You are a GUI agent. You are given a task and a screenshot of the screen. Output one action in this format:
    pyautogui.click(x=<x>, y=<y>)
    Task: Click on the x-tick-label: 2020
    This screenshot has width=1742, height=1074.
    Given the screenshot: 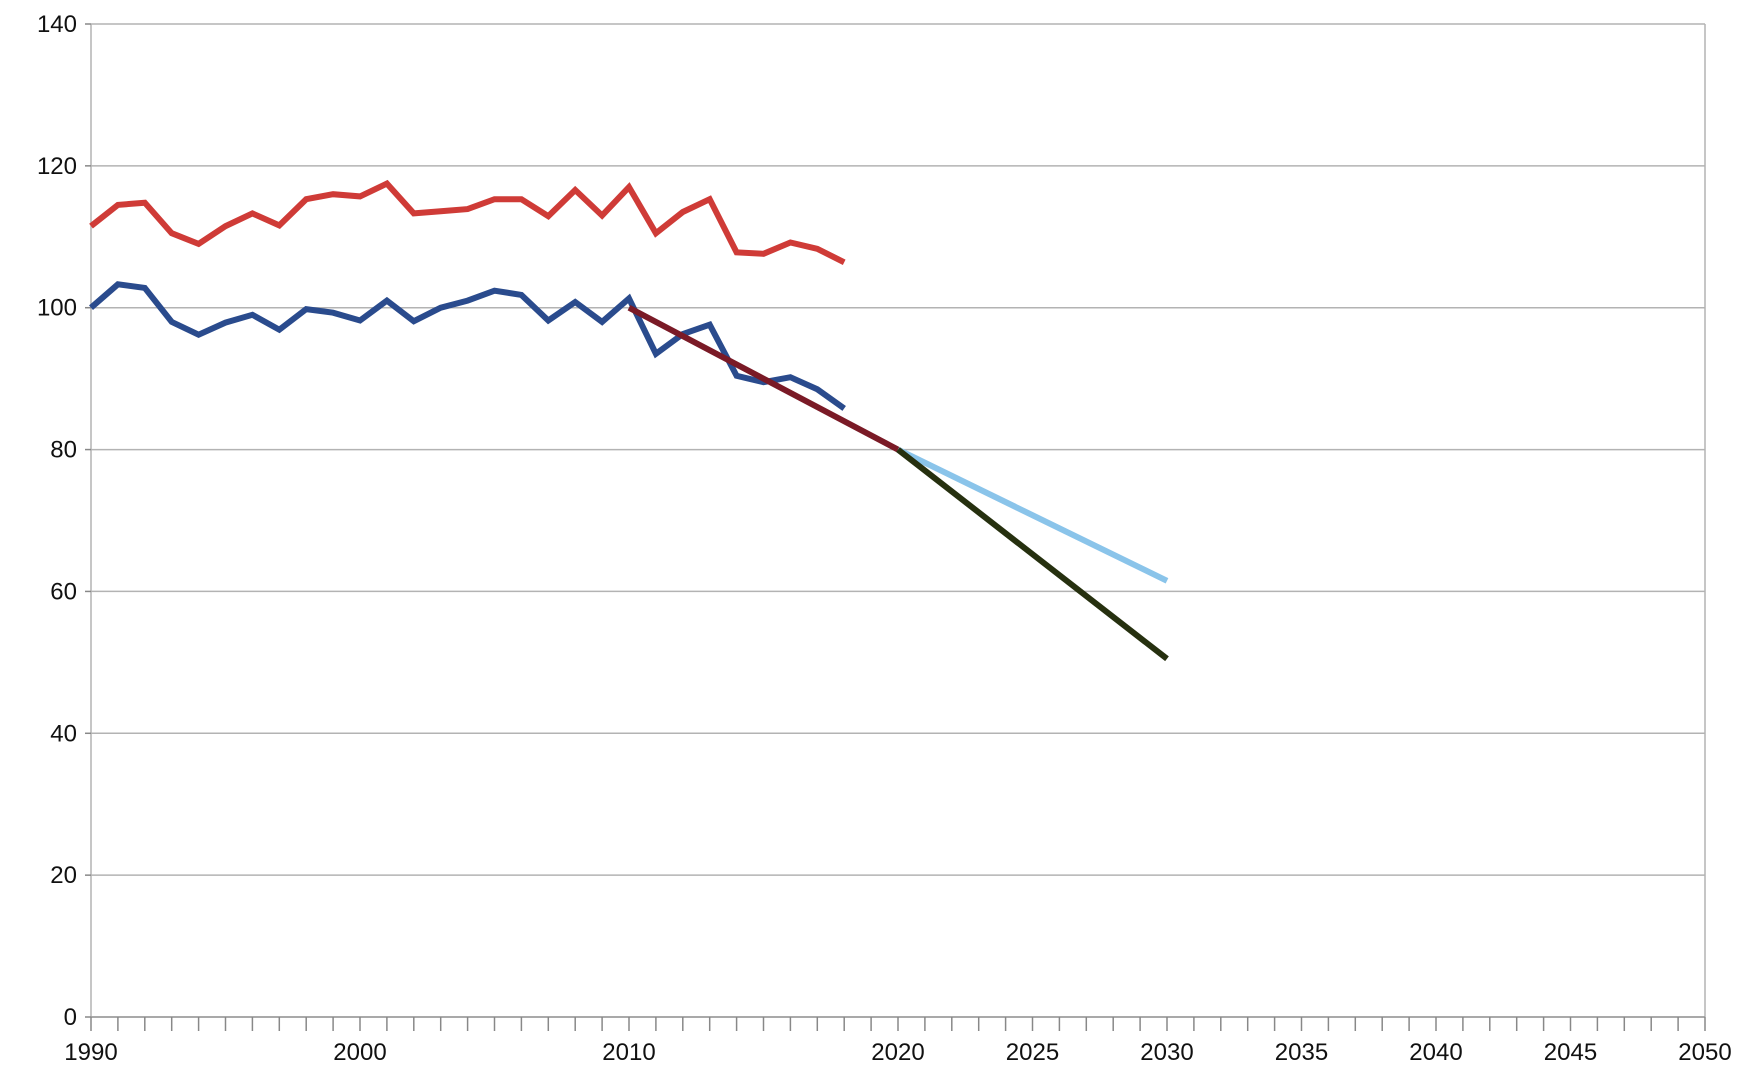 What is the action you would take?
    pyautogui.click(x=897, y=1052)
    